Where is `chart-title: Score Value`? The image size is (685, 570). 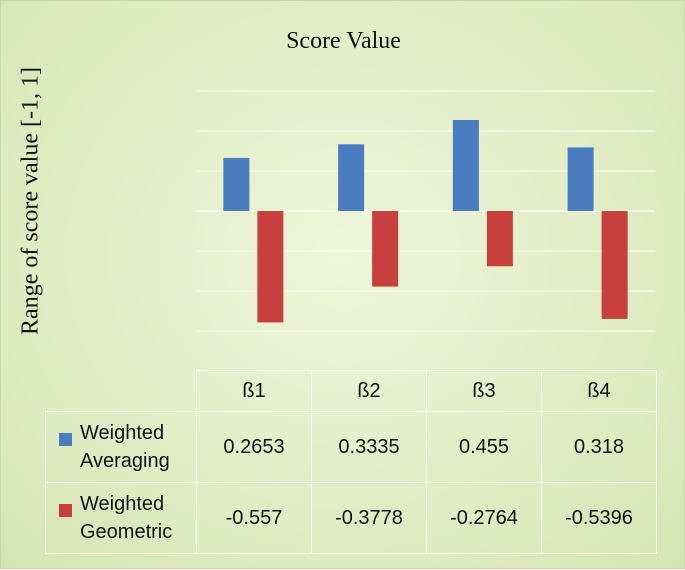
chart-title: Score Value is located at coordinates (343, 41).